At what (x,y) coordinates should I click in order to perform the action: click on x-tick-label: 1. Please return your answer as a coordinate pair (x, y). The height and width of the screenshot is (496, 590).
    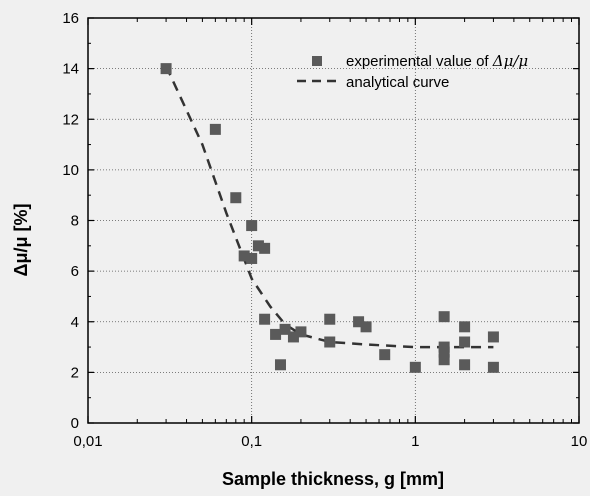
    Looking at the image, I should click on (415, 441).